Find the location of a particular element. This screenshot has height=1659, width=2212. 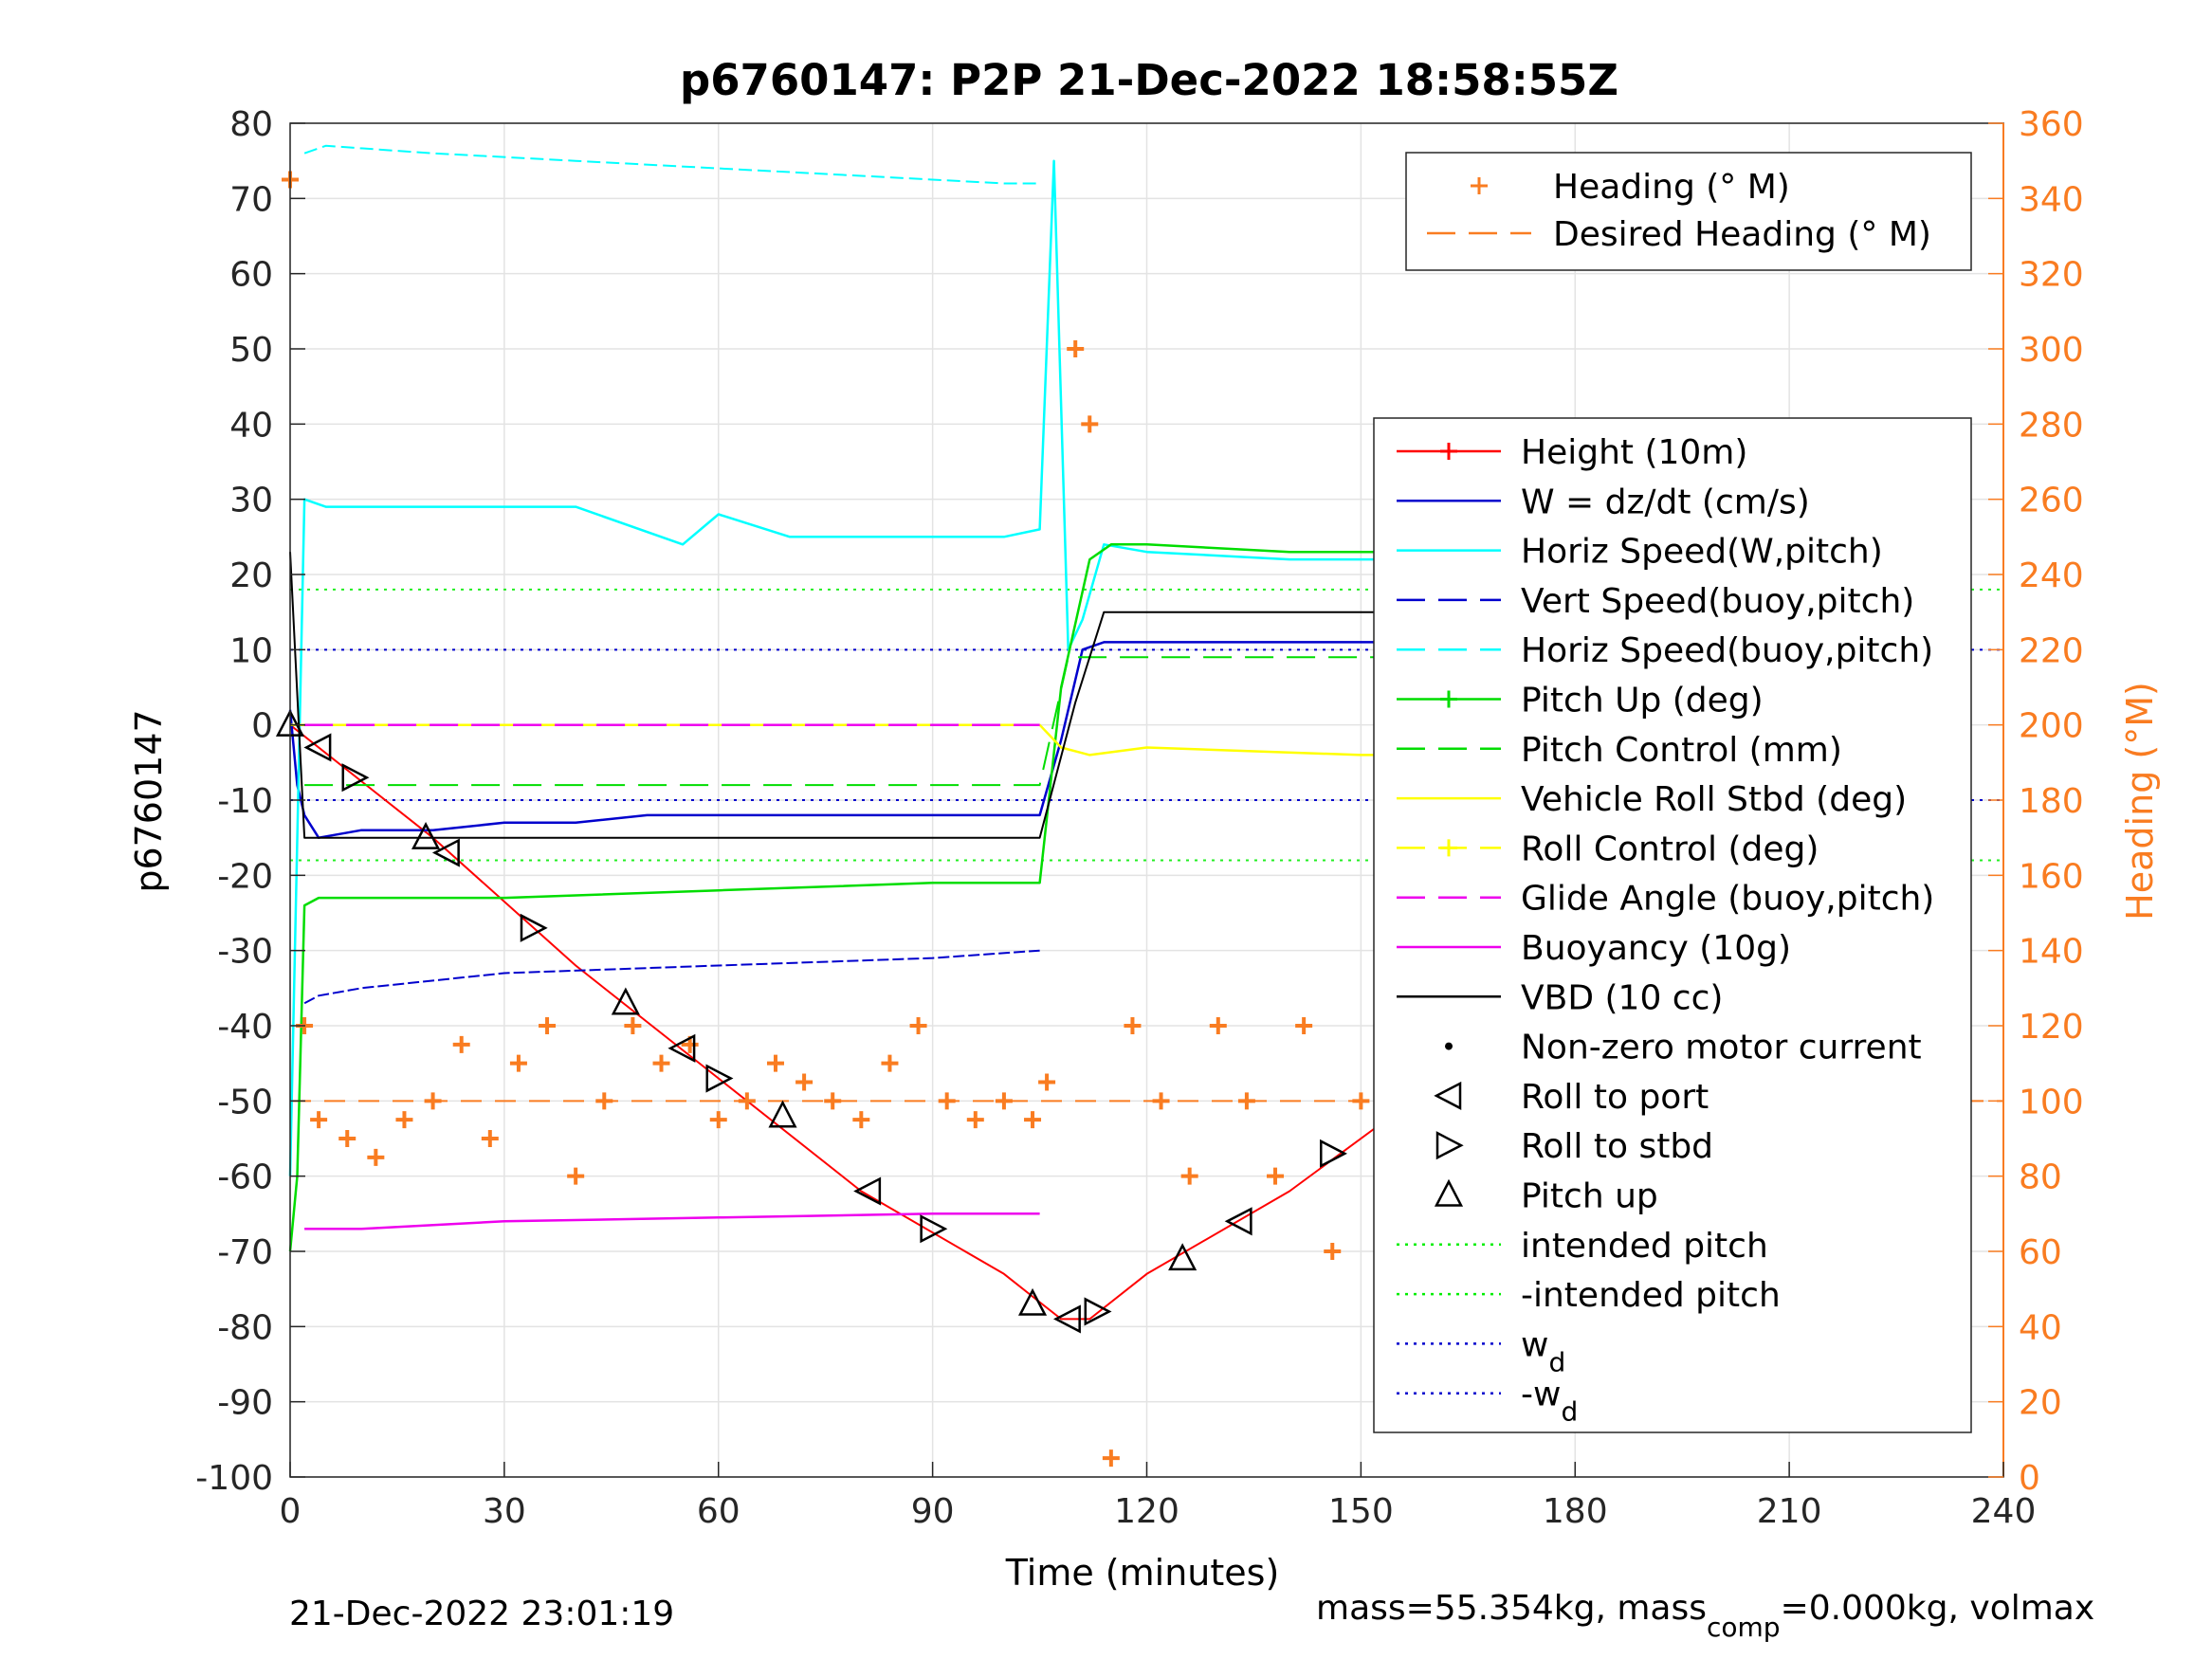

x-tick-label: 240 is located at coordinates (2004, 1511).